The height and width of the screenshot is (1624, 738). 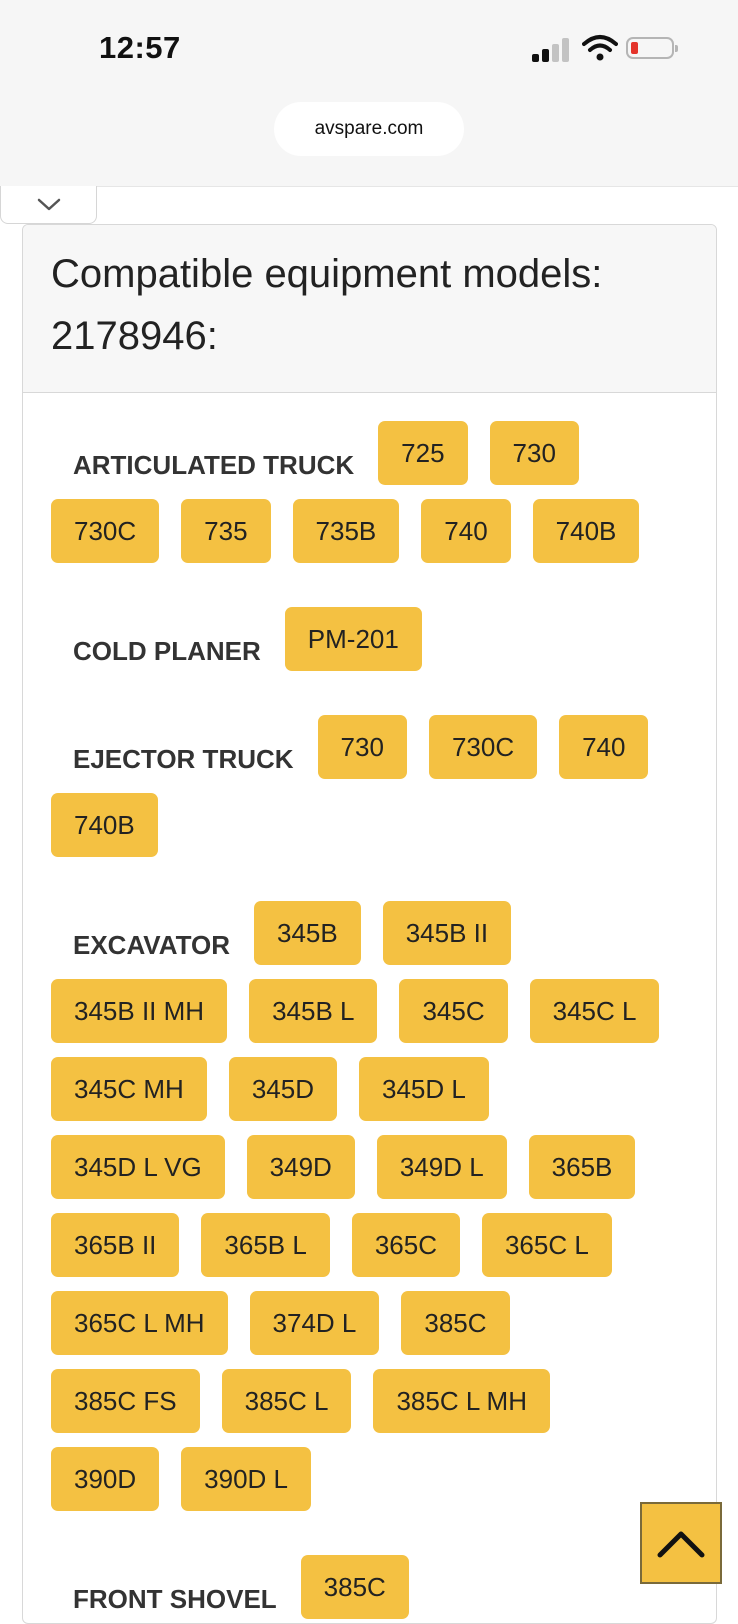 I want to click on wifi-icon, so click(x=600, y=48).